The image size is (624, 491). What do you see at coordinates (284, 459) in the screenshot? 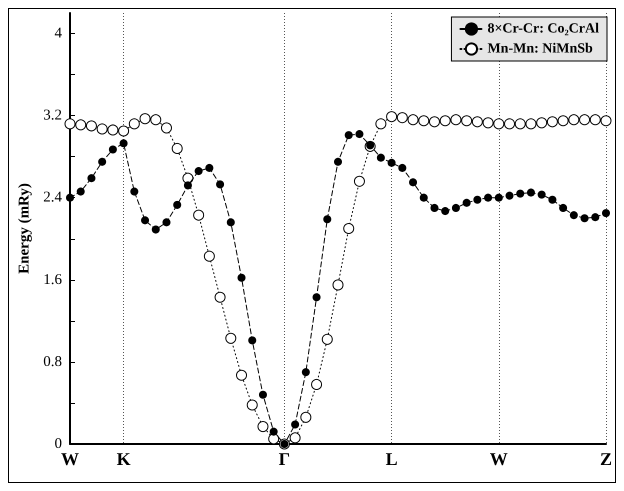
I see `x-tick-label: Γ` at bounding box center [284, 459].